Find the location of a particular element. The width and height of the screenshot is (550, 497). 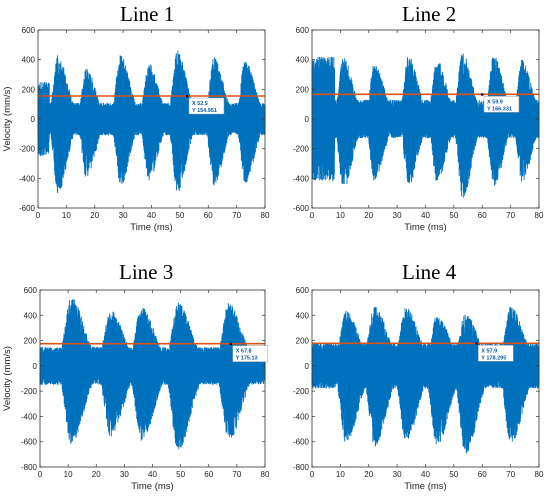

datatip: X 57.9Y 178.295 is located at coordinates (496, 353).